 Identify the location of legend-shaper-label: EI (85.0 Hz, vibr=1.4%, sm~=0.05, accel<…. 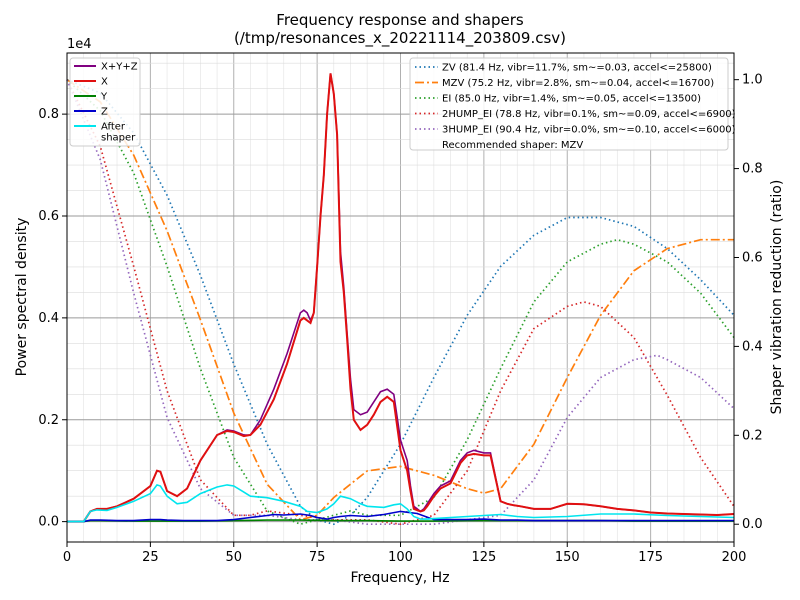
(571, 99).